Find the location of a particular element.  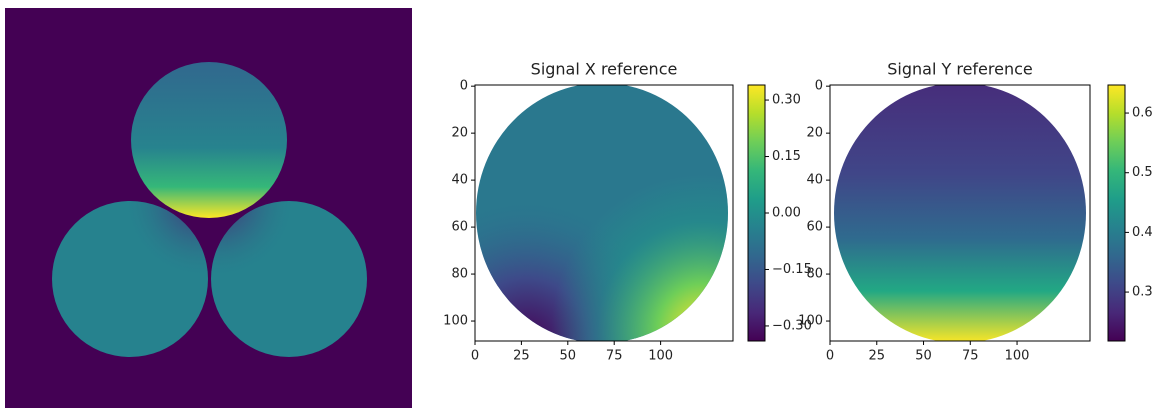

colorbar-tick-label: 0.3 is located at coordinates (1142, 292).